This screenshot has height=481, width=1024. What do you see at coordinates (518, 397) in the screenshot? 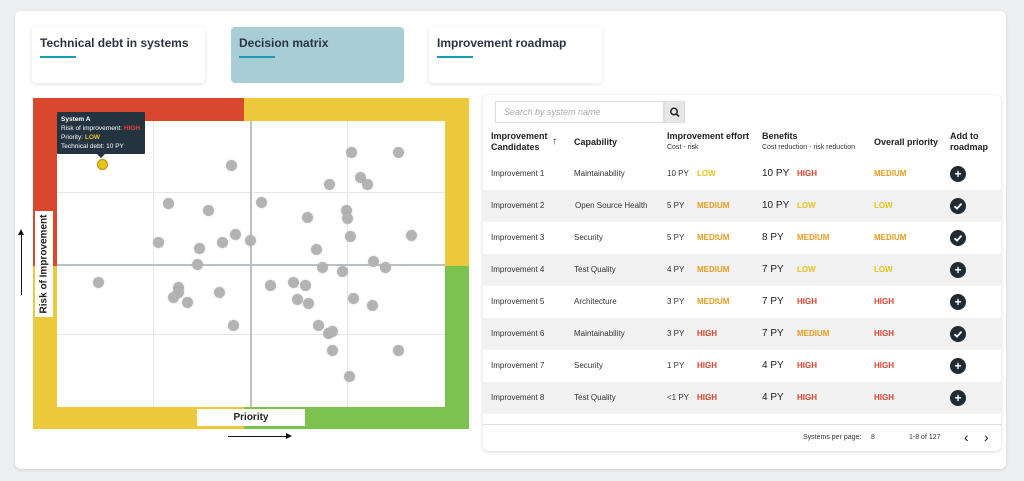
I see `cell-name: Improvement 8` at bounding box center [518, 397].